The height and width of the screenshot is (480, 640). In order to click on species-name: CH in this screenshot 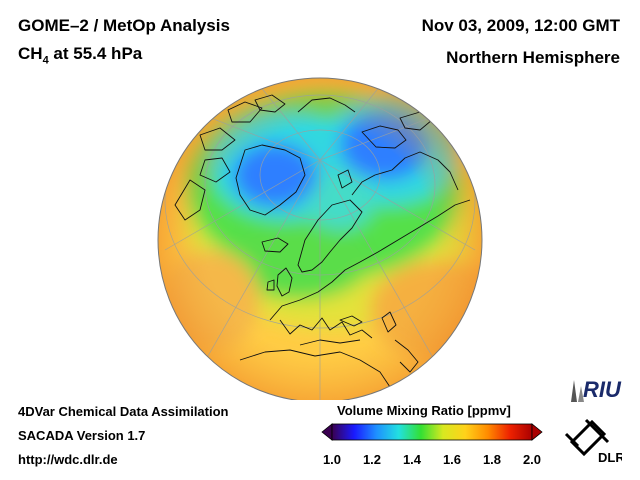, I will do `click(30, 53)`.